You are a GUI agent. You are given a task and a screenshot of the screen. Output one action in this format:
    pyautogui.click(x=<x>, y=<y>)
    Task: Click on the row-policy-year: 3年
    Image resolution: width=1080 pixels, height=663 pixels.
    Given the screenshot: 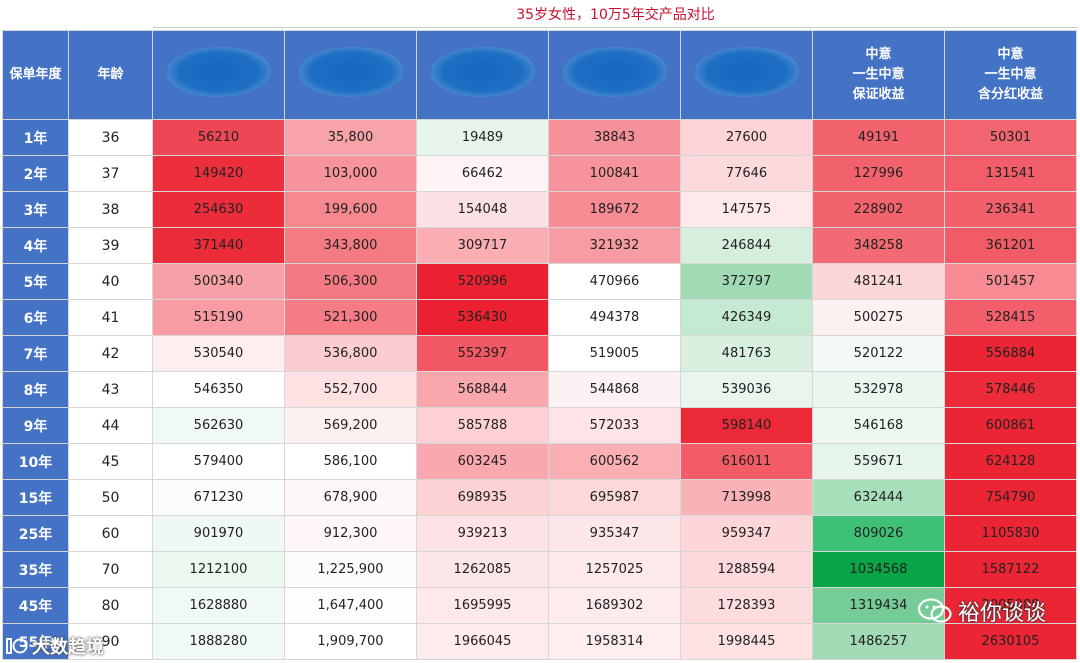 What is the action you would take?
    pyautogui.click(x=35, y=209)
    